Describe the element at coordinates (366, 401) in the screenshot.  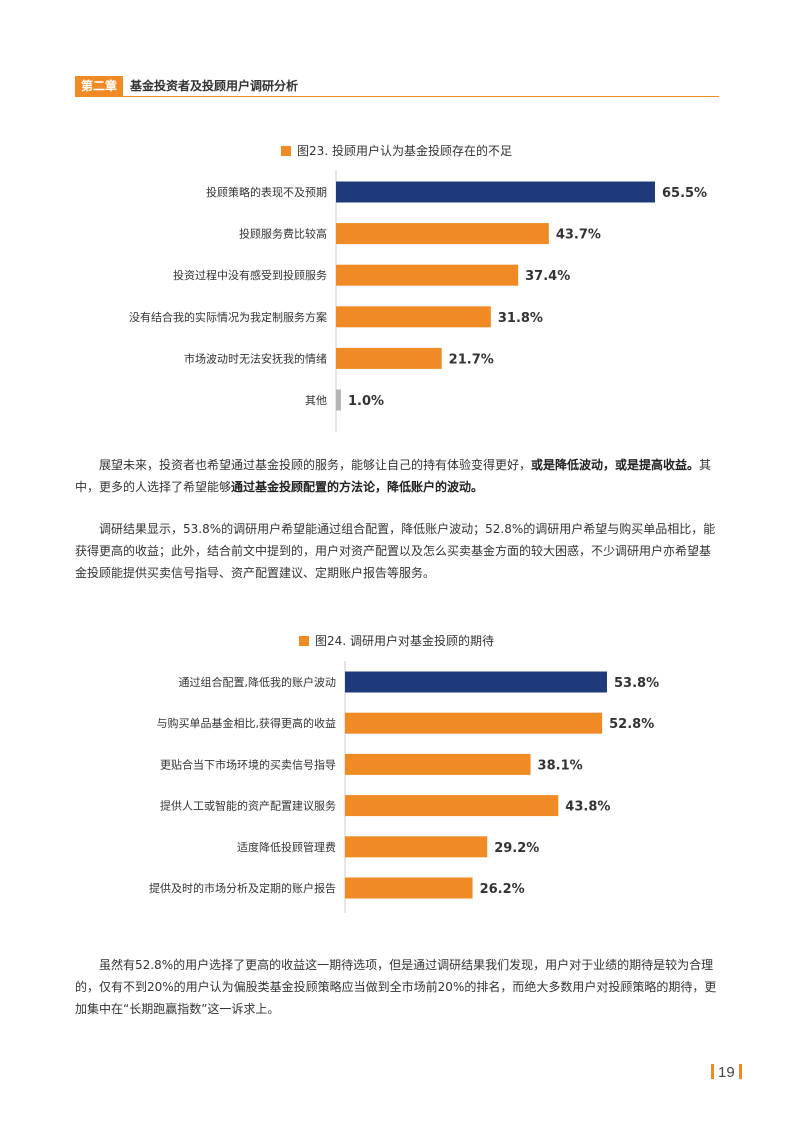
I see `chart-1-value-label: 1.0%` at that location.